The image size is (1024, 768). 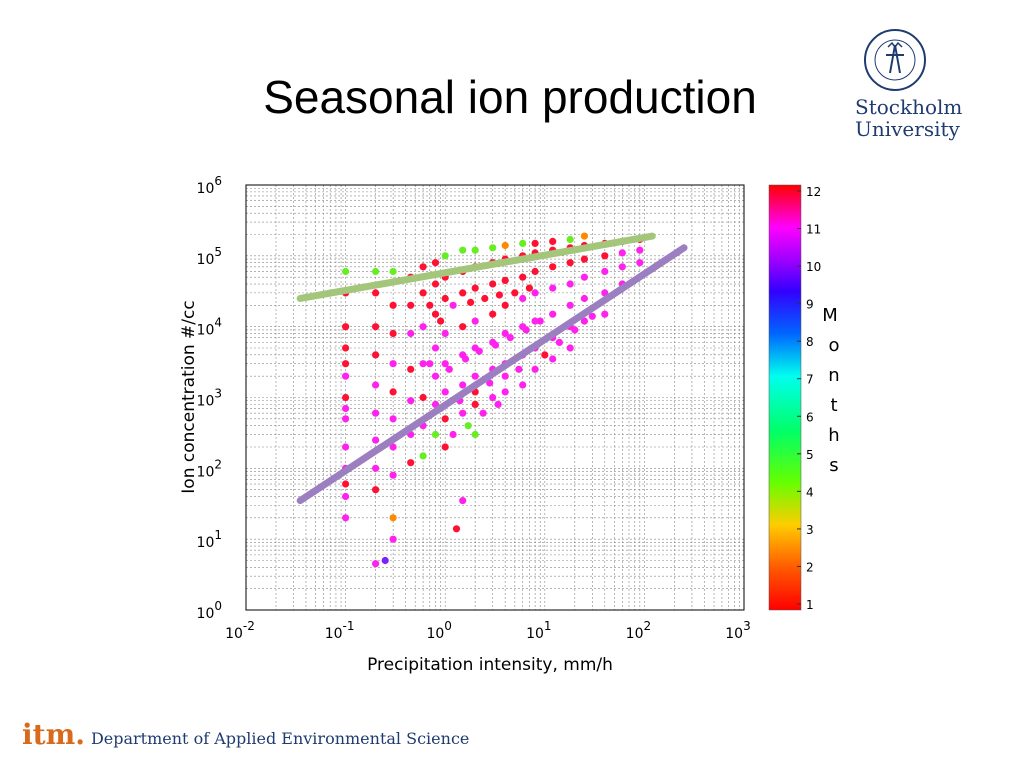 What do you see at coordinates (785, 397) in the screenshot?
I see `colorbar` at bounding box center [785, 397].